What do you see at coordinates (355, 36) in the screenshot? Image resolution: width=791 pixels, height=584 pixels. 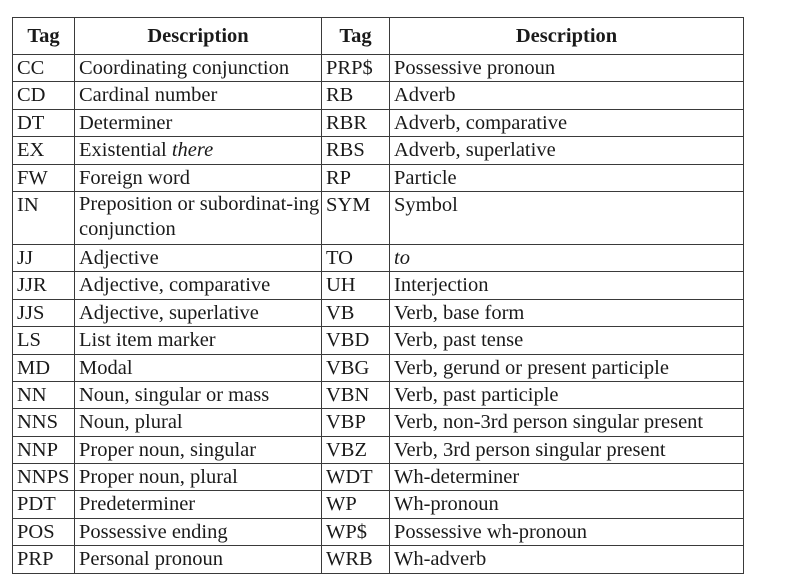 I see `header-tag-2: Tag` at bounding box center [355, 36].